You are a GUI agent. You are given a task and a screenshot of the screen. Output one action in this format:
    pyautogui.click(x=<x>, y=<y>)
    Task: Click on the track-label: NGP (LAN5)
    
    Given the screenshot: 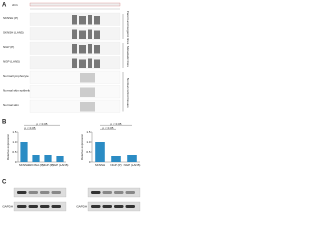 What is the action you would take?
    pyautogui.click(x=11, y=61)
    